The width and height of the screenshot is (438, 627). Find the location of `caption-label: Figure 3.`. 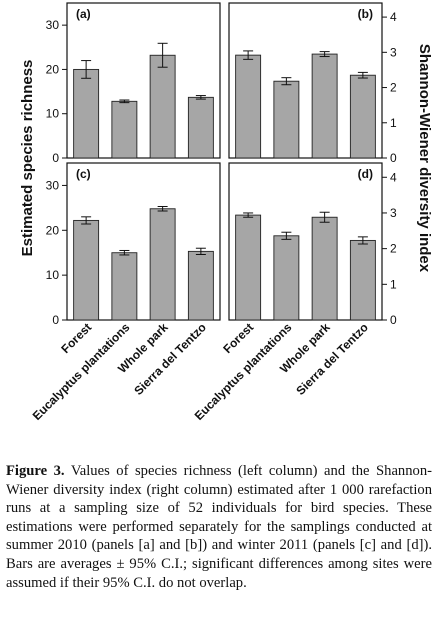

caption-label: Figure 3. is located at coordinates (35, 471).